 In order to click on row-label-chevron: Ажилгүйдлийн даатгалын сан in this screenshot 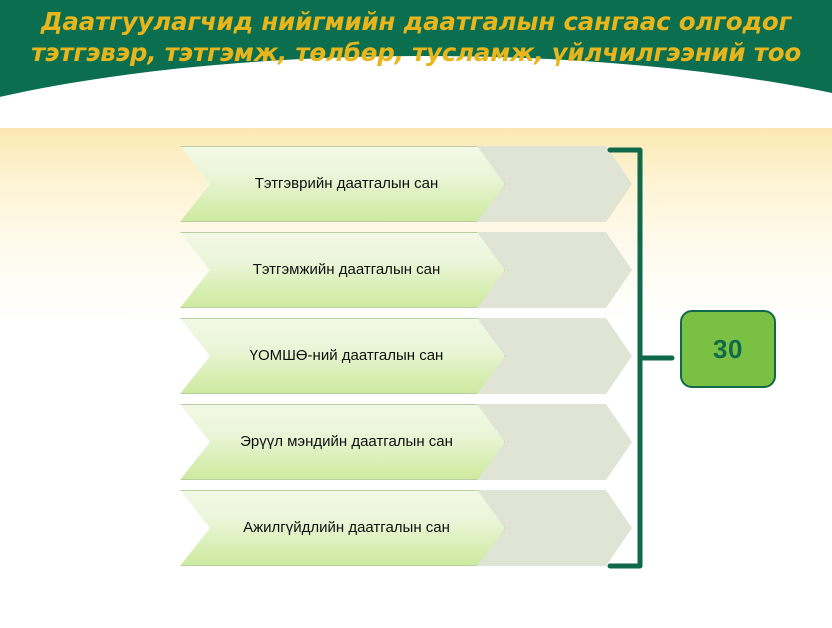, I will do `click(342, 528)`.